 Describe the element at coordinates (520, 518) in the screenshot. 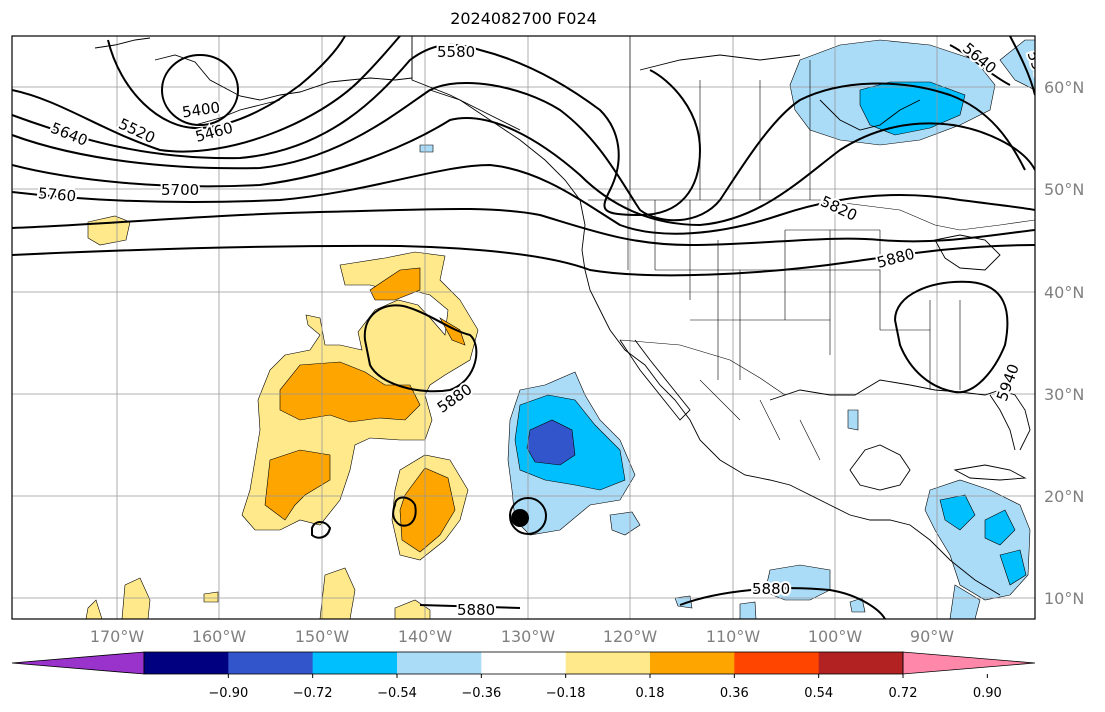

I see `tropical-cyclone-center` at that location.